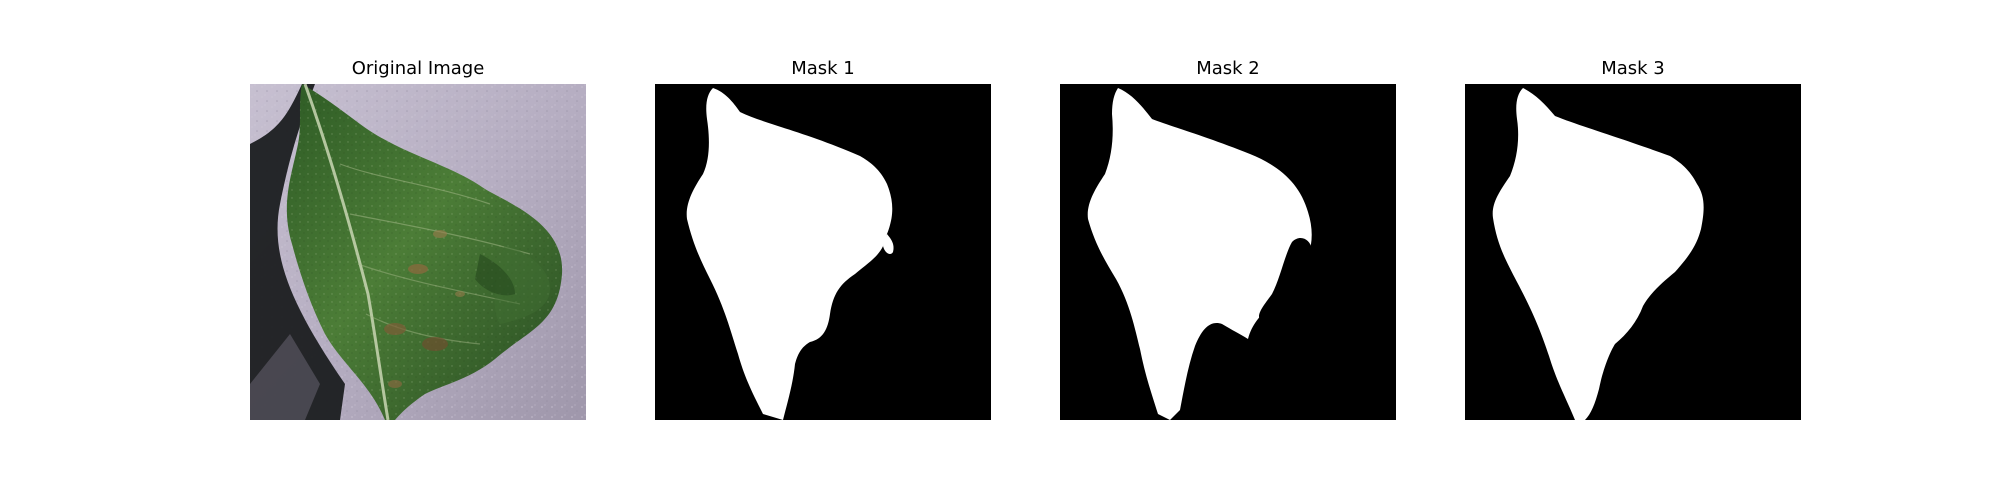 This screenshot has height=500, width=2000. What do you see at coordinates (823, 68) in the screenshot?
I see `panel-title-mask-1: Mask 1` at bounding box center [823, 68].